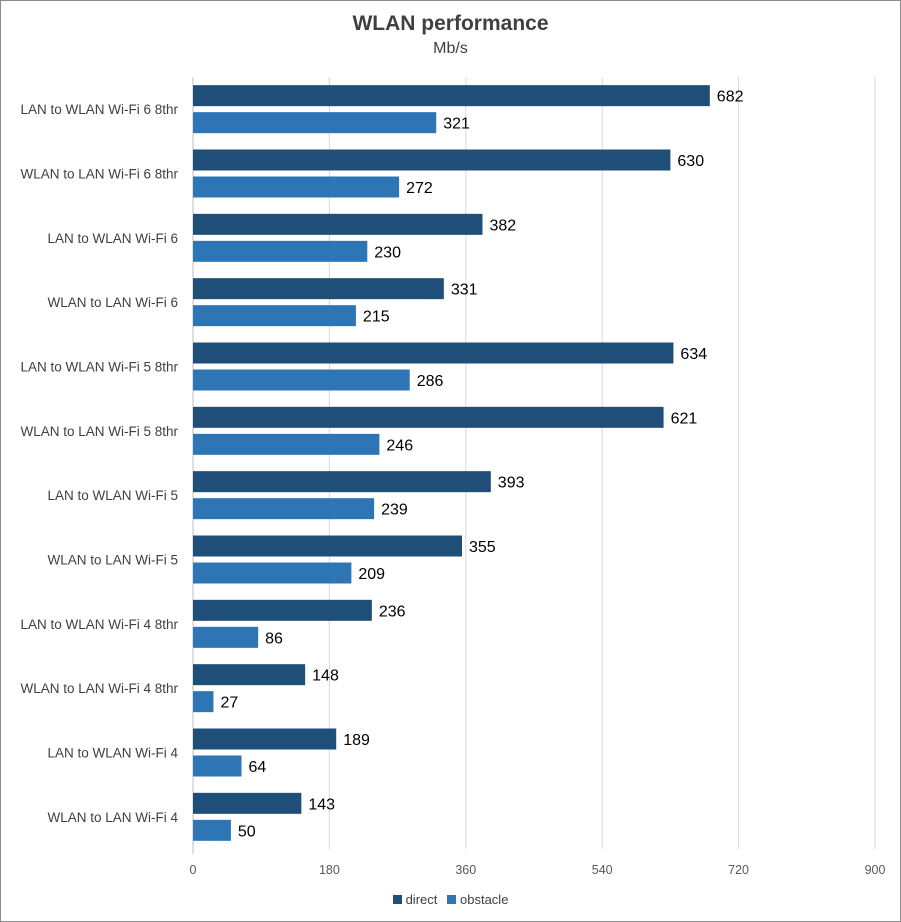 The image size is (901, 922). Describe the element at coordinates (325, 676) in the screenshot. I see `data-label-direct: 148` at that location.